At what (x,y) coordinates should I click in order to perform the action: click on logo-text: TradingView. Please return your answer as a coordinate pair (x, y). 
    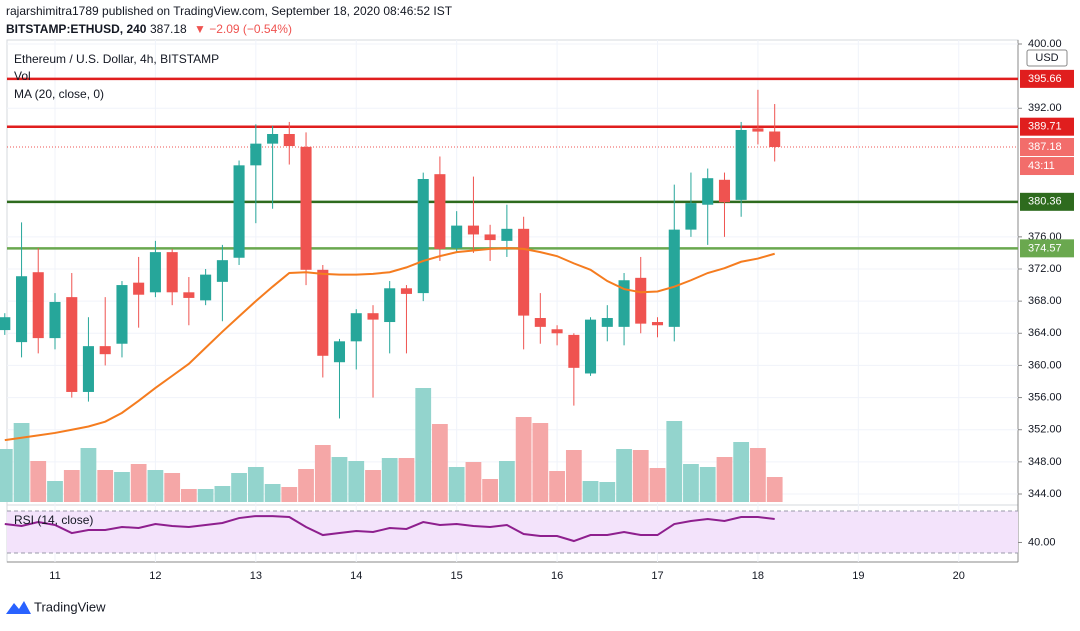
    Looking at the image, I should click on (70, 606).